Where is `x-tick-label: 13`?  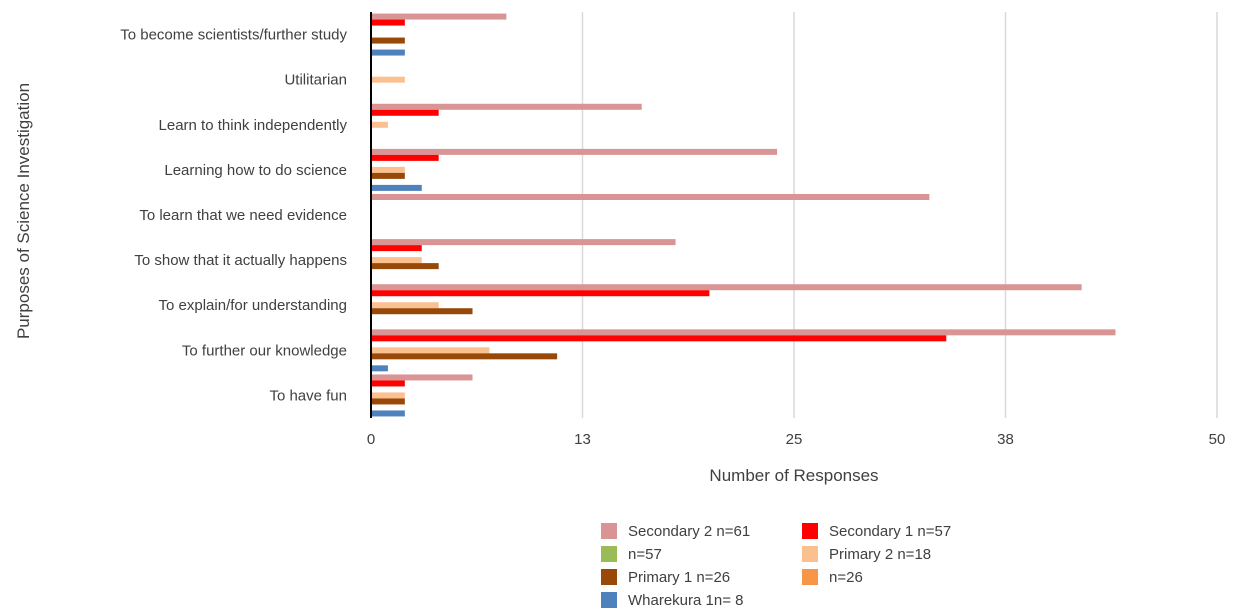
x-tick-label: 13 is located at coordinates (582, 439).